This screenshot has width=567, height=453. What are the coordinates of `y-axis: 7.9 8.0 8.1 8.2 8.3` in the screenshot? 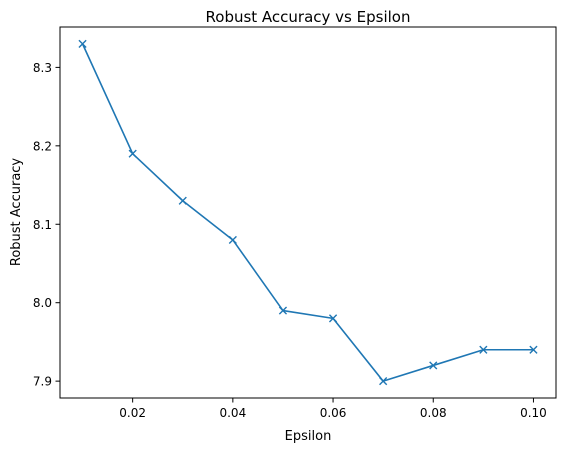 It's located at (46, 225).